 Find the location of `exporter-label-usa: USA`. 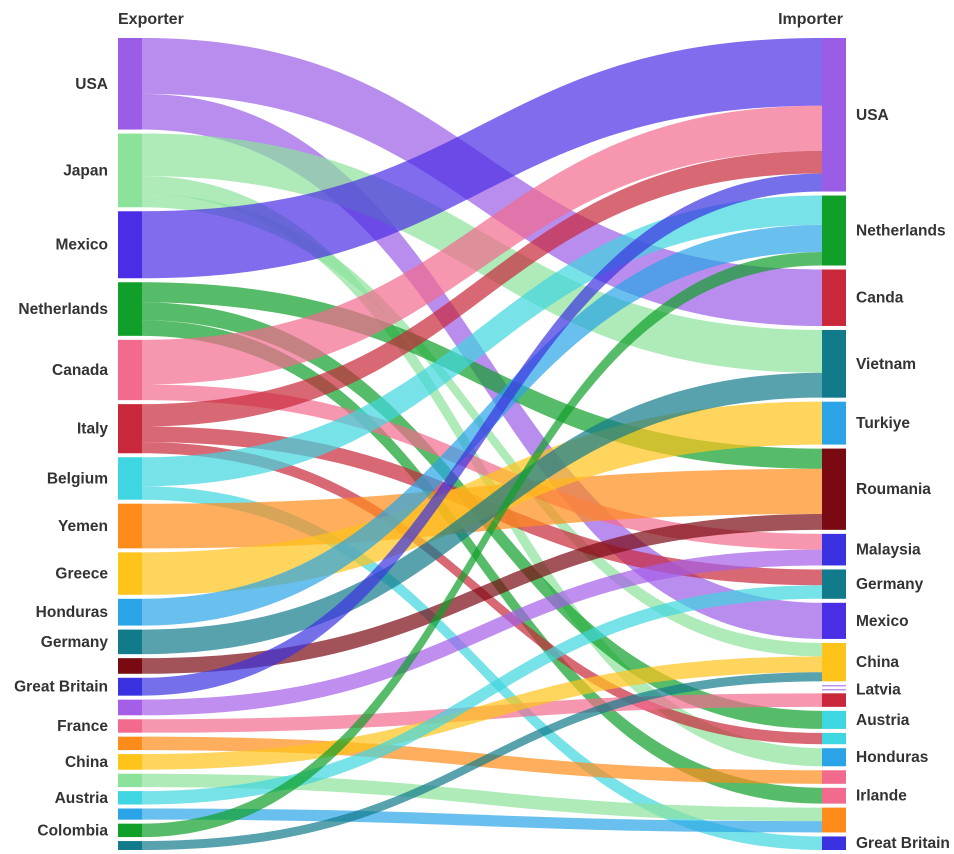

exporter-label-usa: USA is located at coordinates (91, 84).